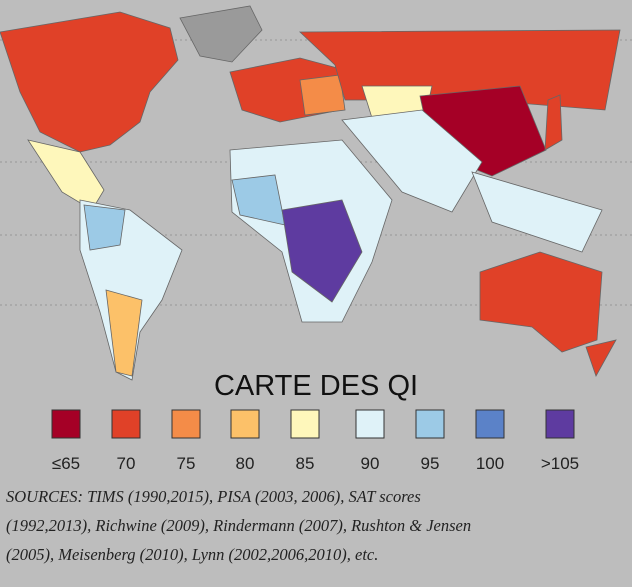 This screenshot has height=587, width=632. I want to click on australia, so click(541, 302).